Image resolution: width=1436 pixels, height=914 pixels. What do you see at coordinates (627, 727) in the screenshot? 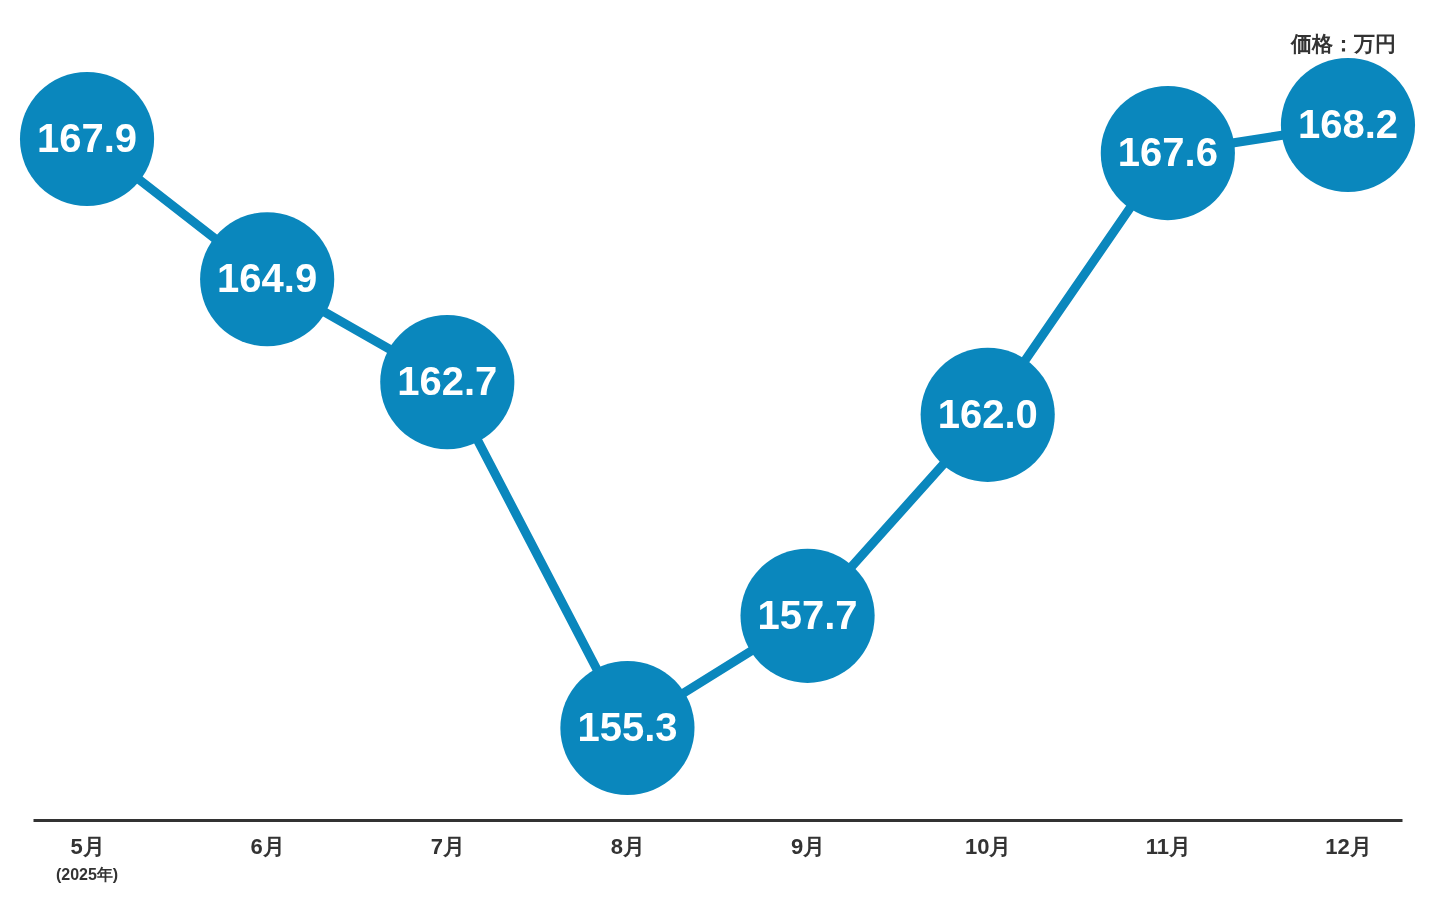
I see `data-label: 155.3` at bounding box center [627, 727].